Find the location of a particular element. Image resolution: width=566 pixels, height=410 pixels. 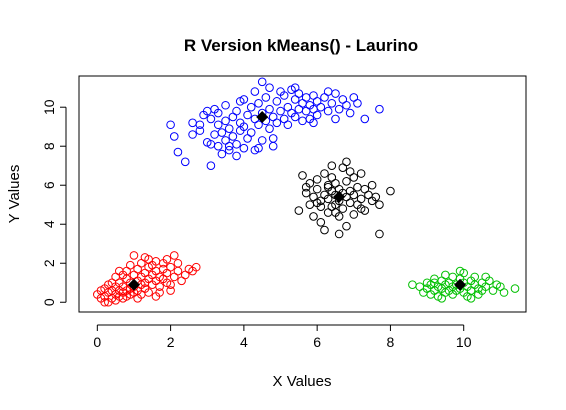

cluster-3-points is located at coordinates (344, 198).